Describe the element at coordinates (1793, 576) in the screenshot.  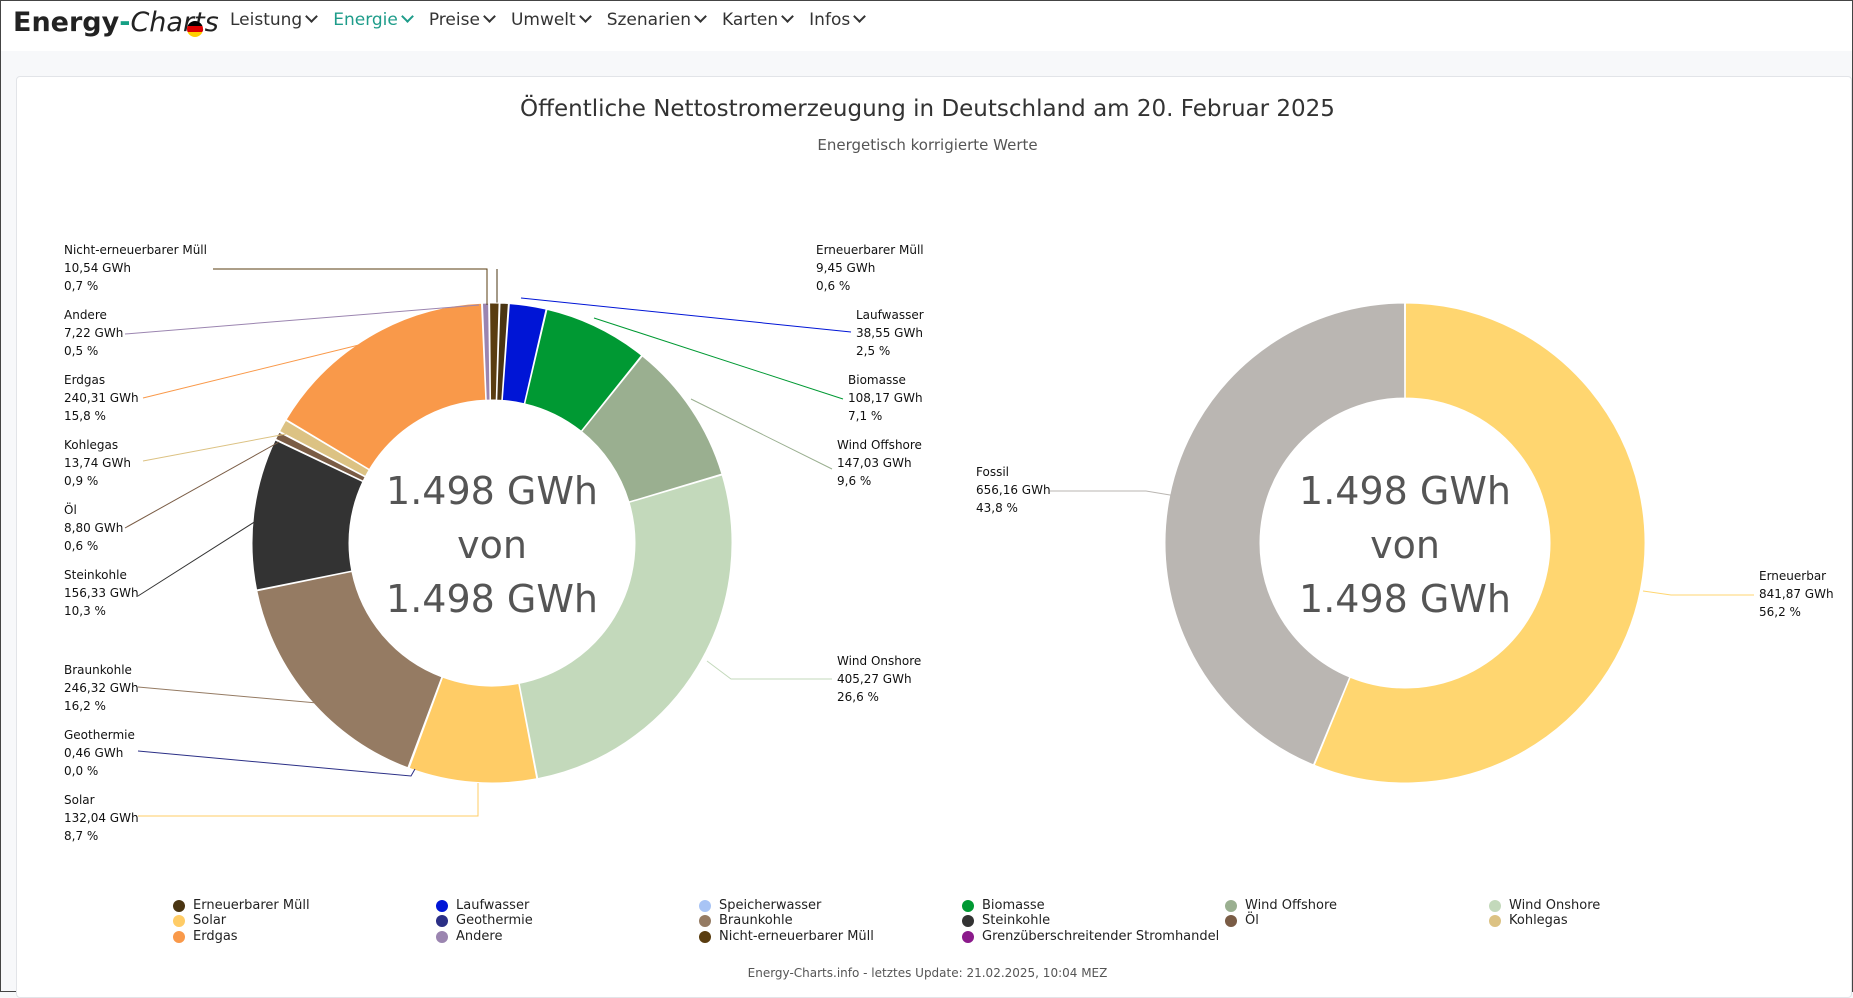
I see `slice-label-name: Erneuerbar` at that location.